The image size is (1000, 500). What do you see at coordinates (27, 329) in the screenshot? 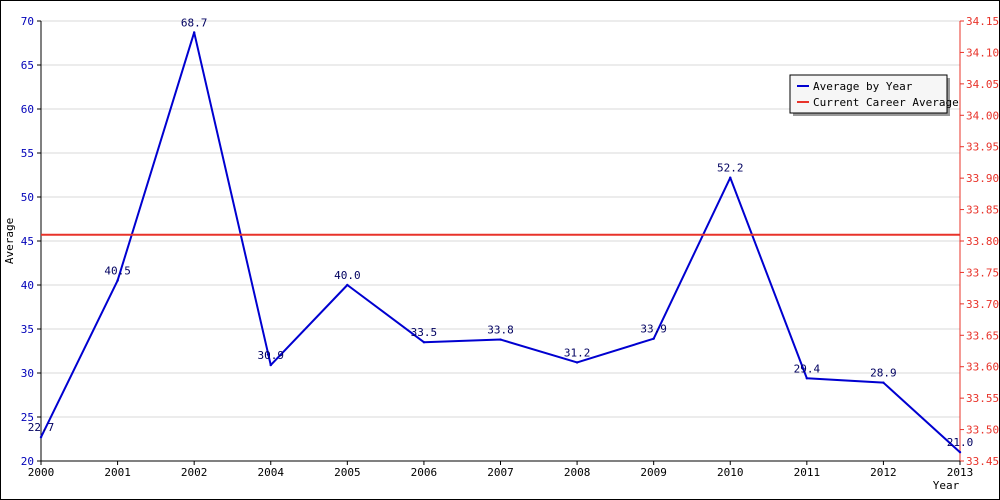
I see `left-tick-label: 35` at bounding box center [27, 329].